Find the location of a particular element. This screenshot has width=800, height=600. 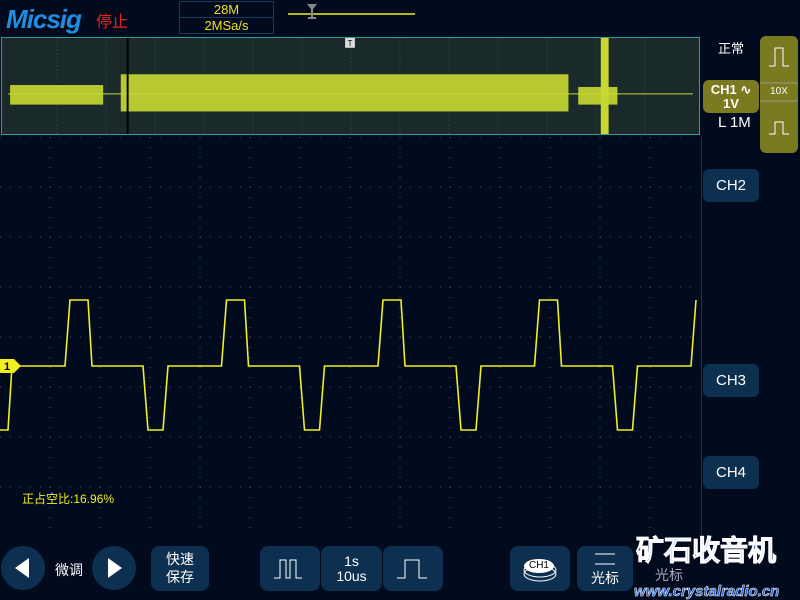

timebase-wide-button is located at coordinates (413, 568).